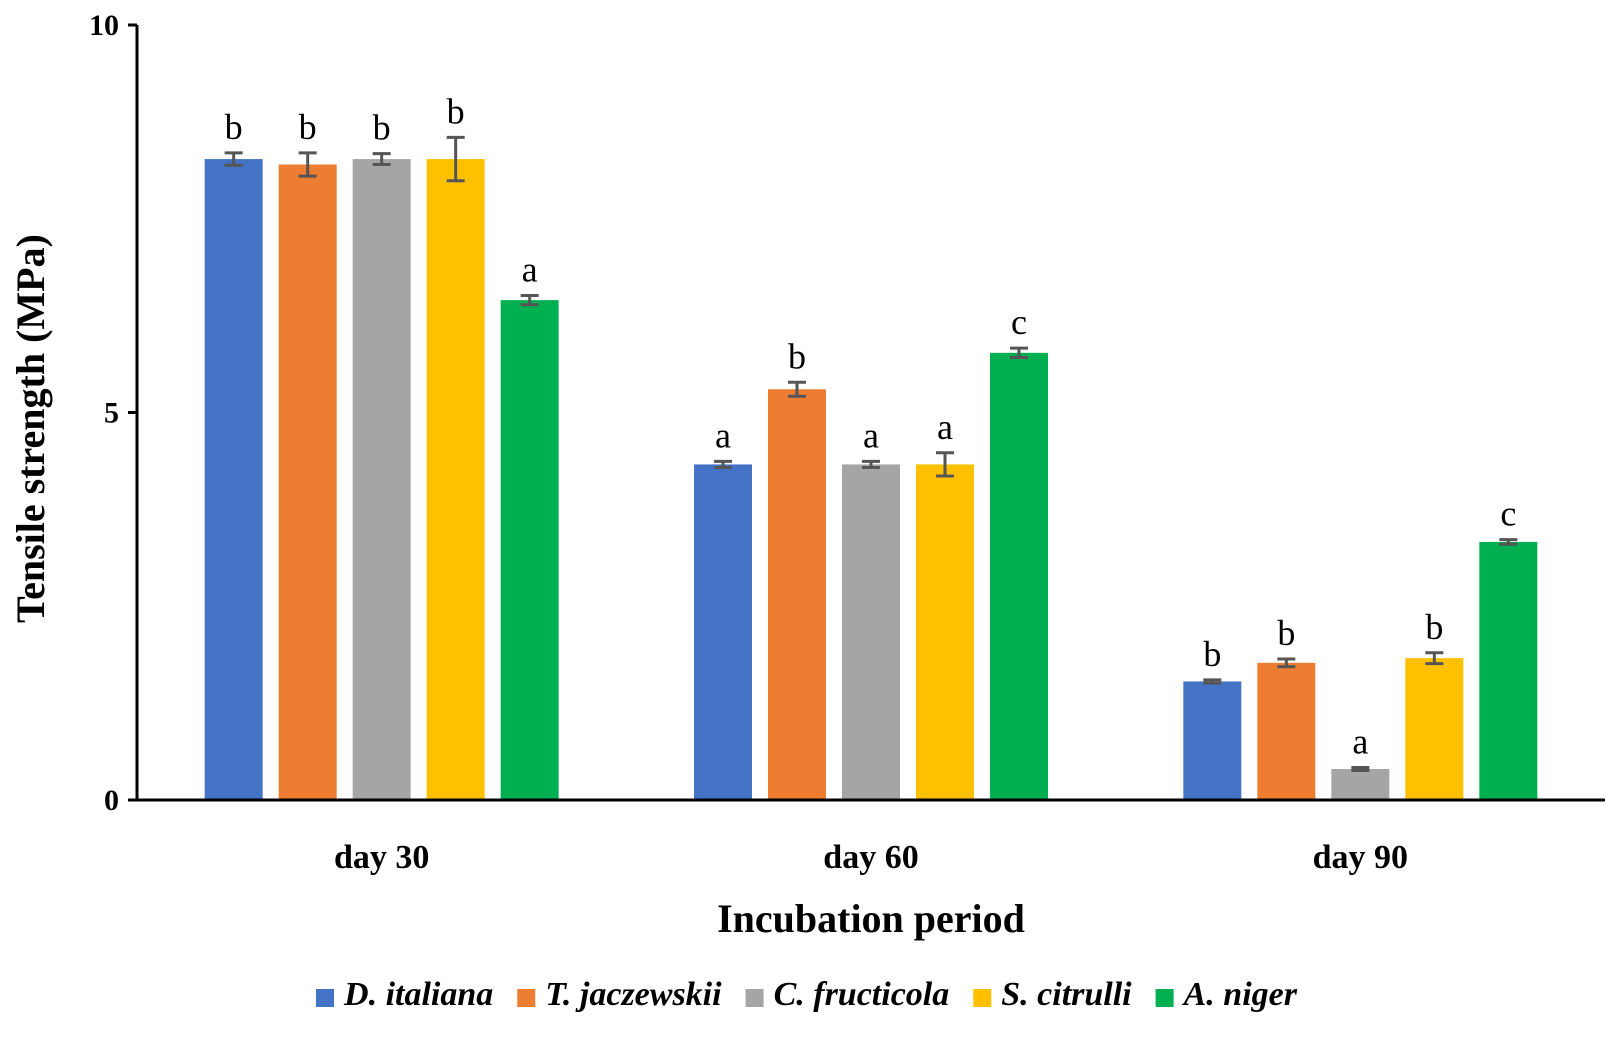  Describe the element at coordinates (104, 25) in the screenshot. I see `y-tick-label: 10` at that location.